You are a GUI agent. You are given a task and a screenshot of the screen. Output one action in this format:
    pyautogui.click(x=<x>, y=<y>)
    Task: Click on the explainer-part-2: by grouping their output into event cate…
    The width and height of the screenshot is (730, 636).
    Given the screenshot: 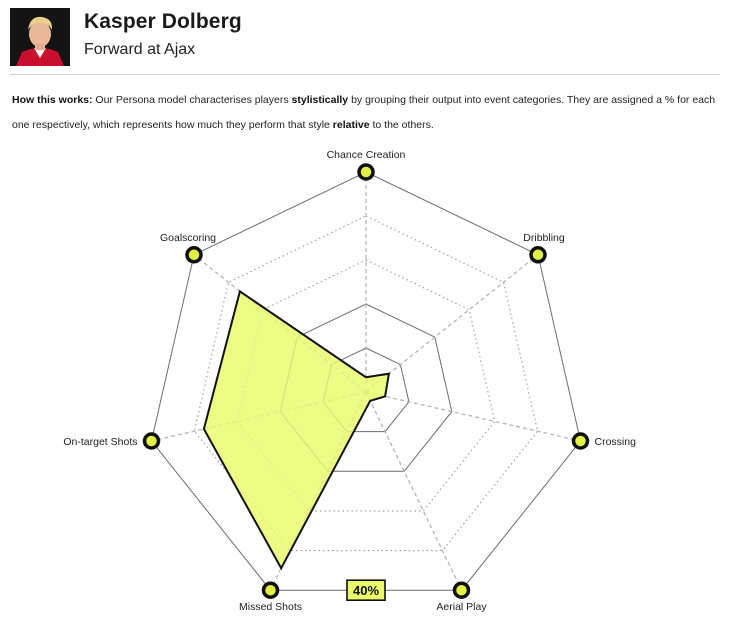 What is the action you would take?
    pyautogui.click(x=364, y=112)
    